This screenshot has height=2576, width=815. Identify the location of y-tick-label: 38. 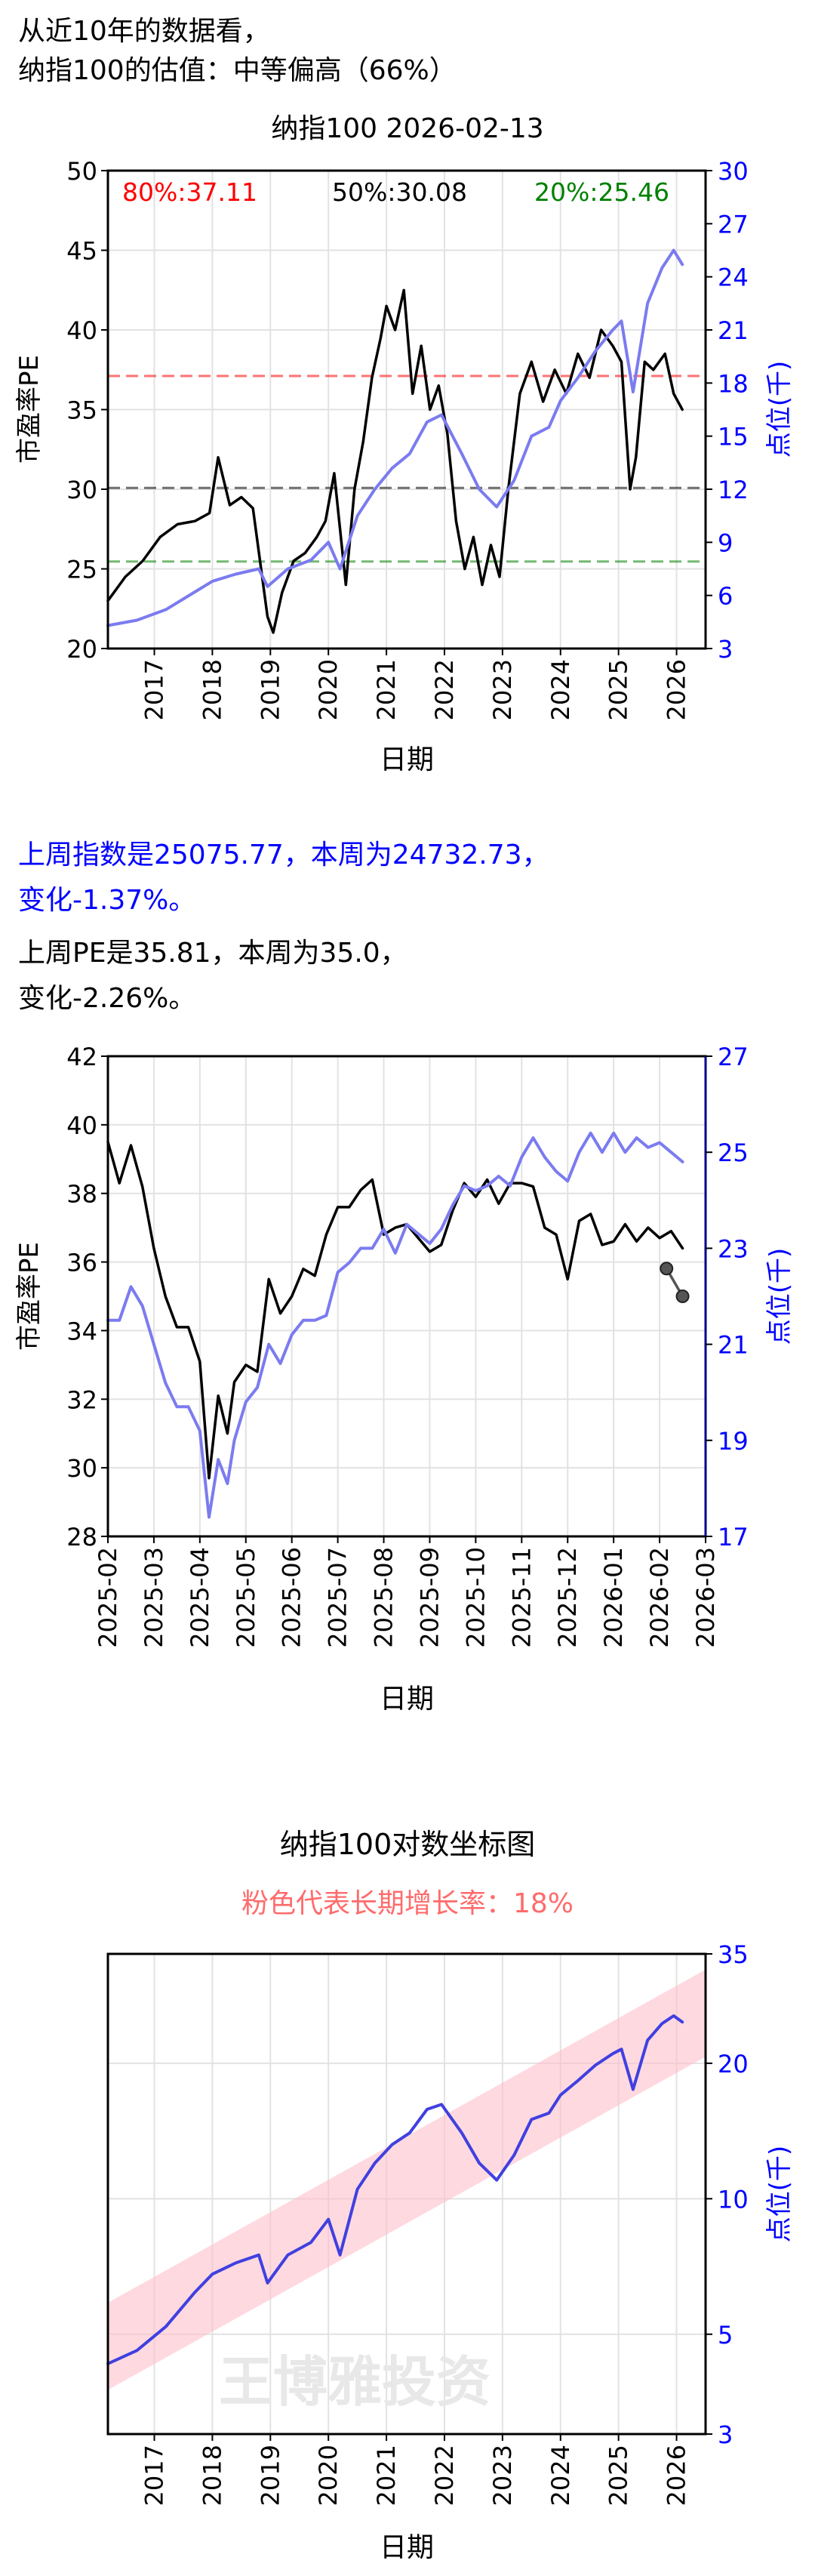
(81, 1194).